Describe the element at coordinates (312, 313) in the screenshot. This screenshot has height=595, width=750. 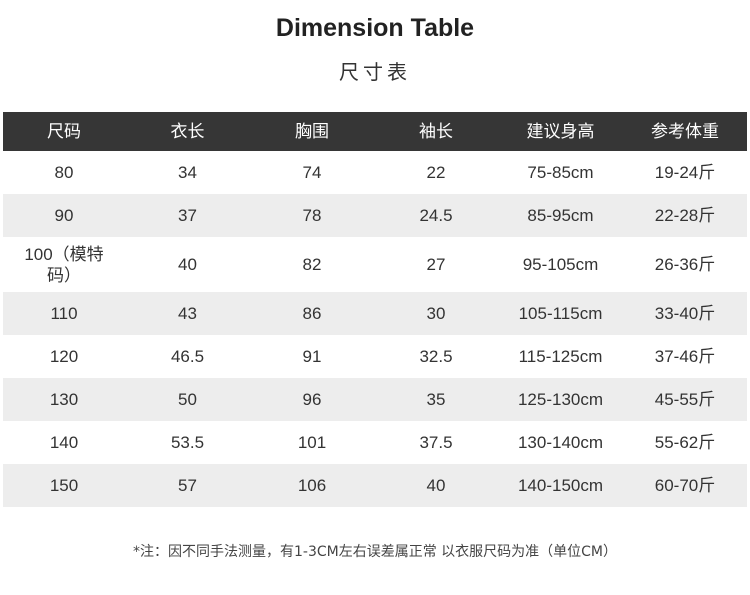
I see `table-cell: 86` at that location.